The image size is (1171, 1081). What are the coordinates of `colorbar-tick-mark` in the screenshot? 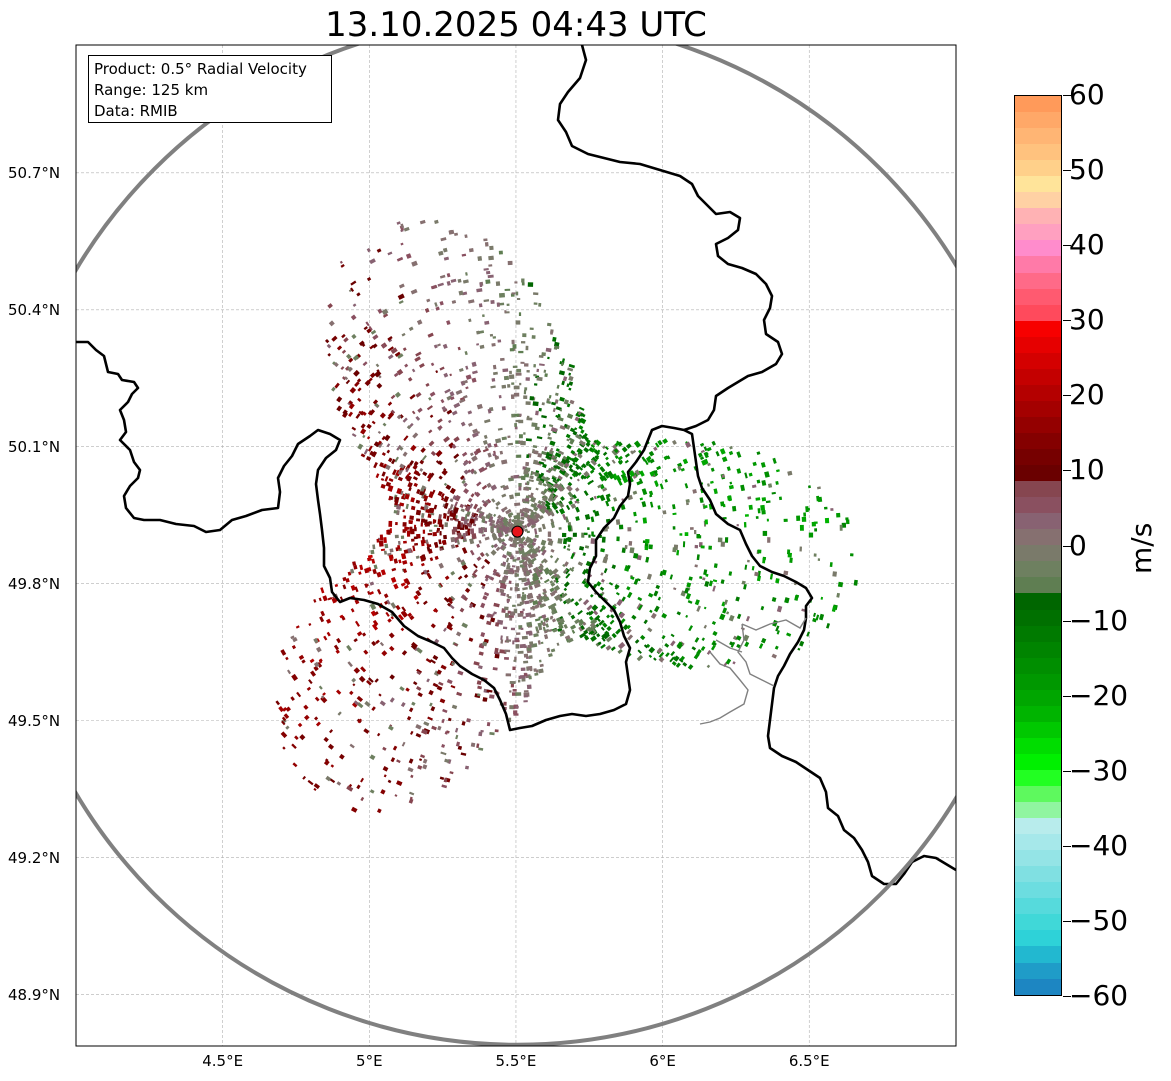 It's located at (1067, 771).